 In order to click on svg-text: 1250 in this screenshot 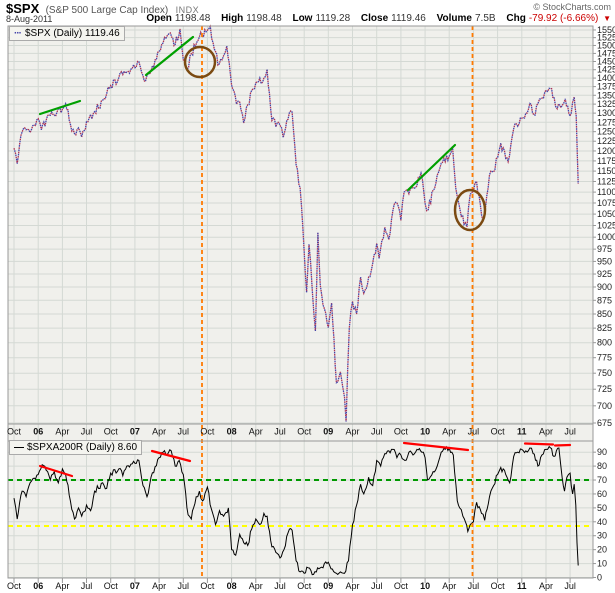, I will do `click(606, 132)`.